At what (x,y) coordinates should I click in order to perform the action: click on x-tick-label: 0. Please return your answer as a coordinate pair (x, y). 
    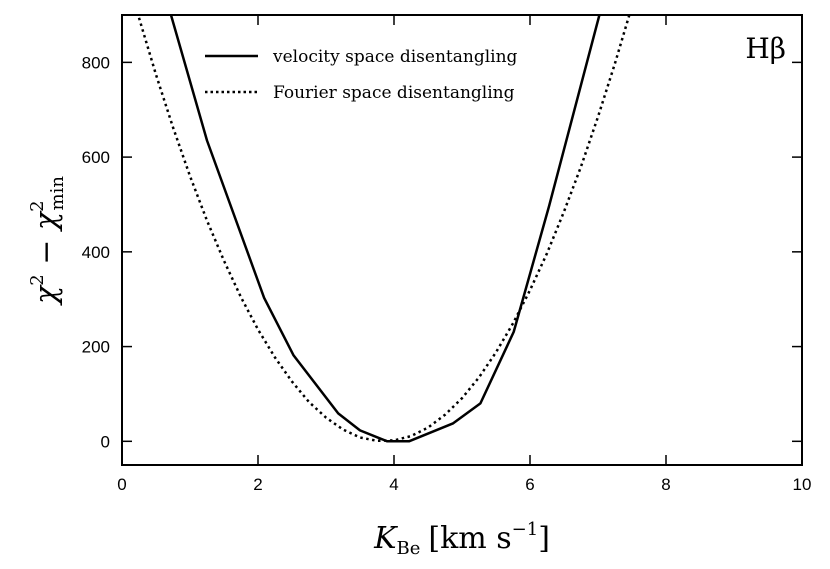
    Looking at the image, I should click on (121, 484).